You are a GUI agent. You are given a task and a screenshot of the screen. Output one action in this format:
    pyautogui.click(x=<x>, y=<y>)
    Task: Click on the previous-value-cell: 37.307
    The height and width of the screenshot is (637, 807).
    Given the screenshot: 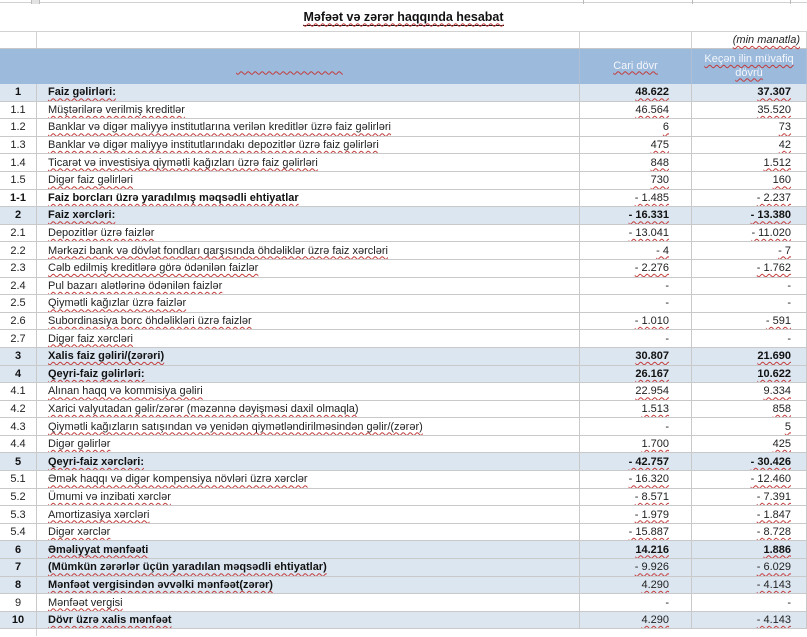 What is the action you would take?
    pyautogui.click(x=749, y=93)
    